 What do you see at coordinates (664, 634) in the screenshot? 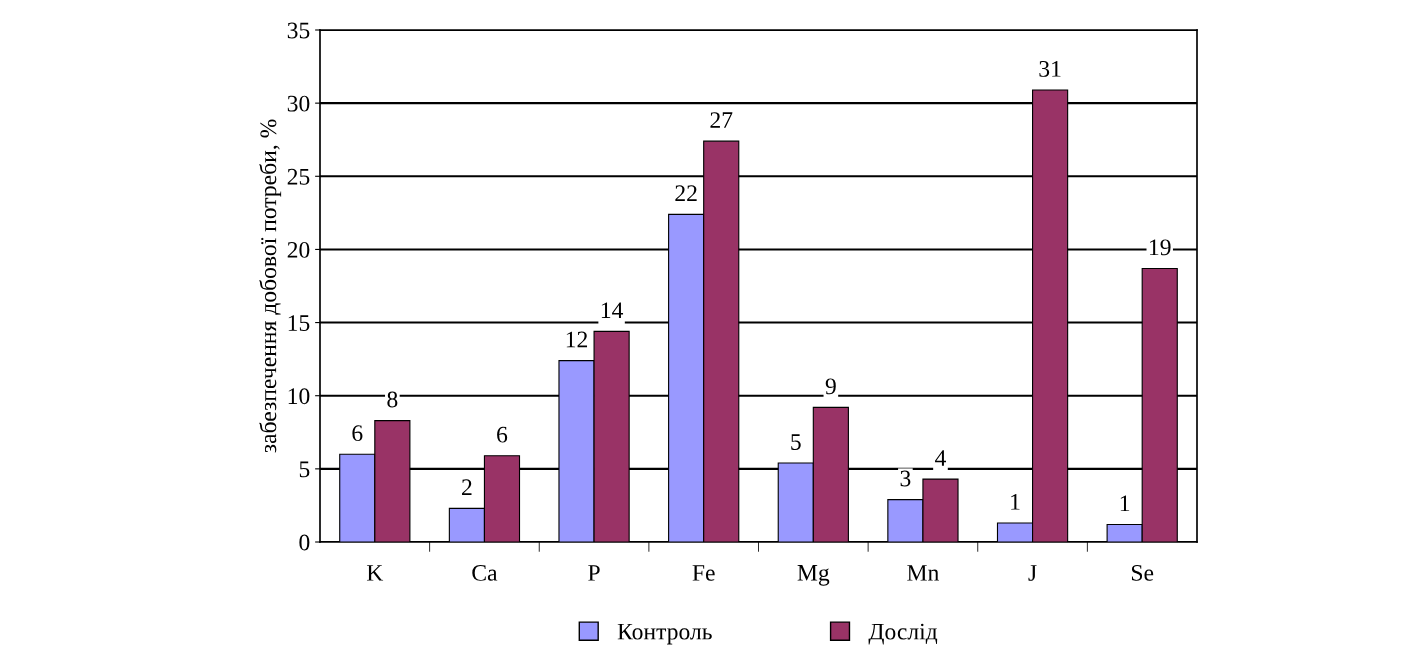
I see `legend-label: Контроль` at bounding box center [664, 634].